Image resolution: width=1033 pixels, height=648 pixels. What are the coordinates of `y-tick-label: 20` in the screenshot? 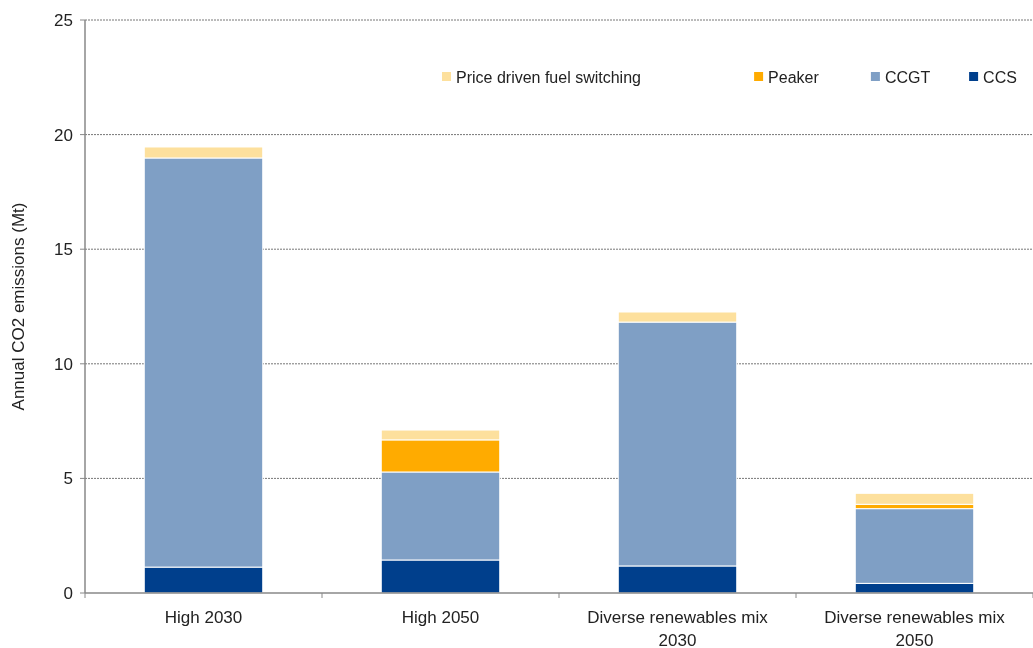 It's located at (63, 135).